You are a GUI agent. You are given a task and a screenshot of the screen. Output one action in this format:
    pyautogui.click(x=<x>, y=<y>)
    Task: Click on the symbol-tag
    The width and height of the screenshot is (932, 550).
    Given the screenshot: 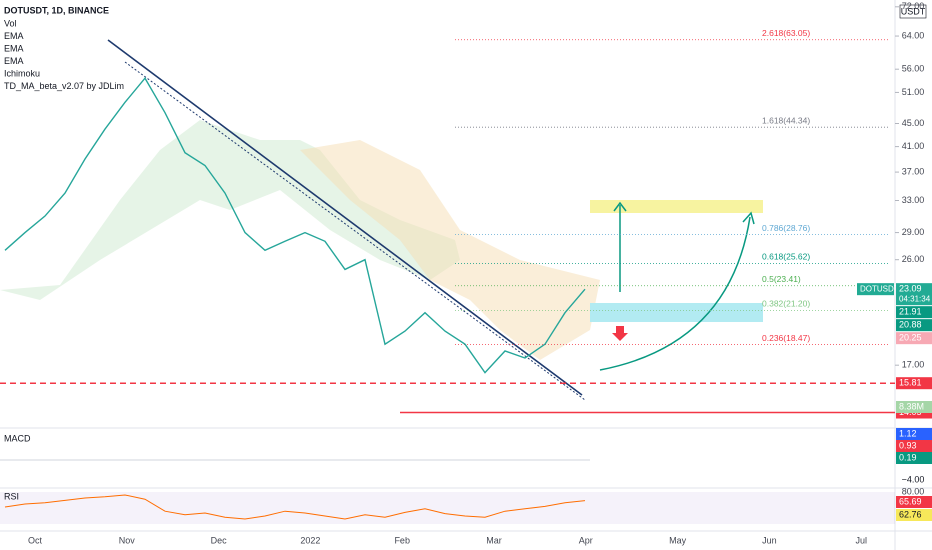 What is the action you would take?
    pyautogui.click(x=875, y=289)
    